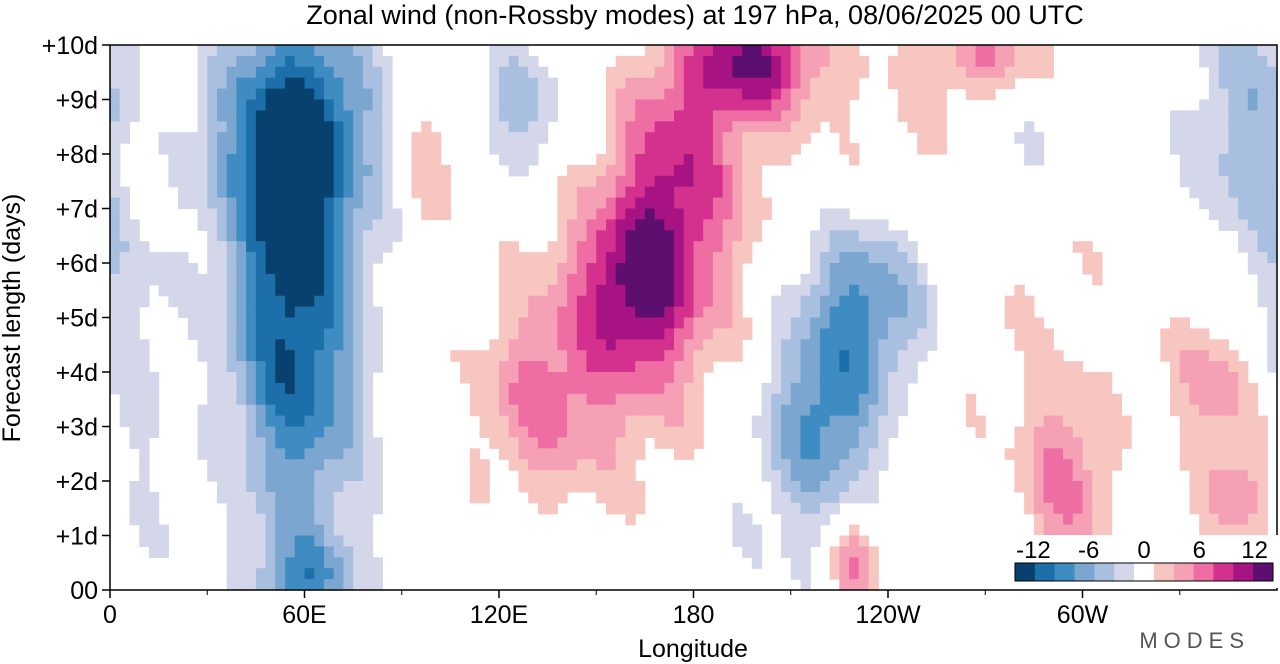 Image resolution: width=1280 pixels, height=664 pixels. I want to click on x-axis-label: Longitude, so click(693, 649).